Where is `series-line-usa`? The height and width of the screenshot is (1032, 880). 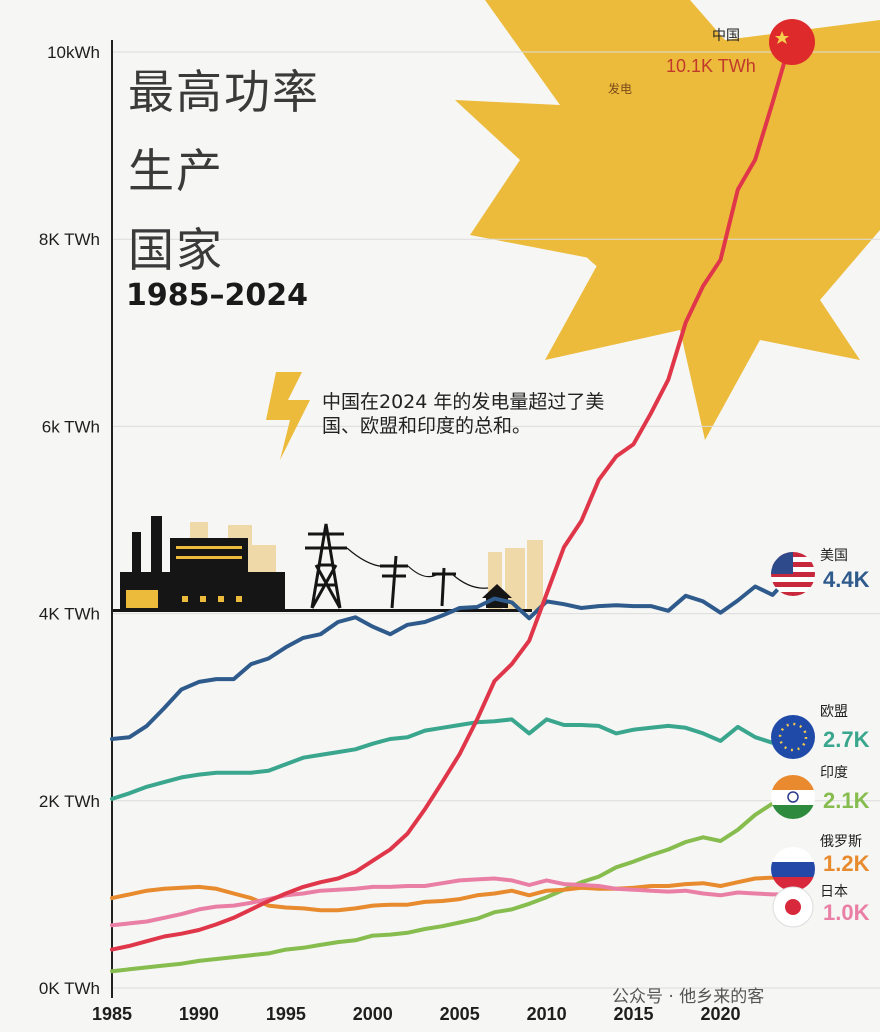
series-line-usa is located at coordinates (451, 657).